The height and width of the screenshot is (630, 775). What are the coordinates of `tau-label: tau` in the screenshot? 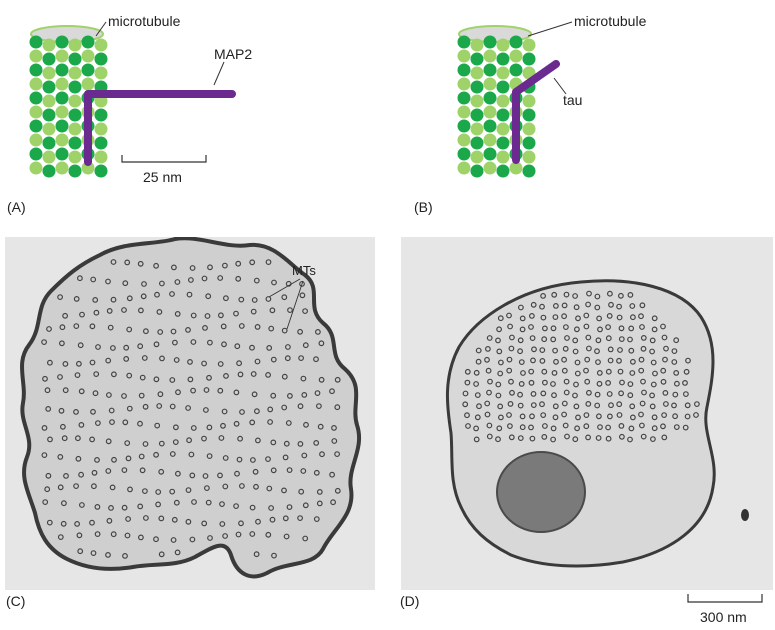 It's located at (573, 100).